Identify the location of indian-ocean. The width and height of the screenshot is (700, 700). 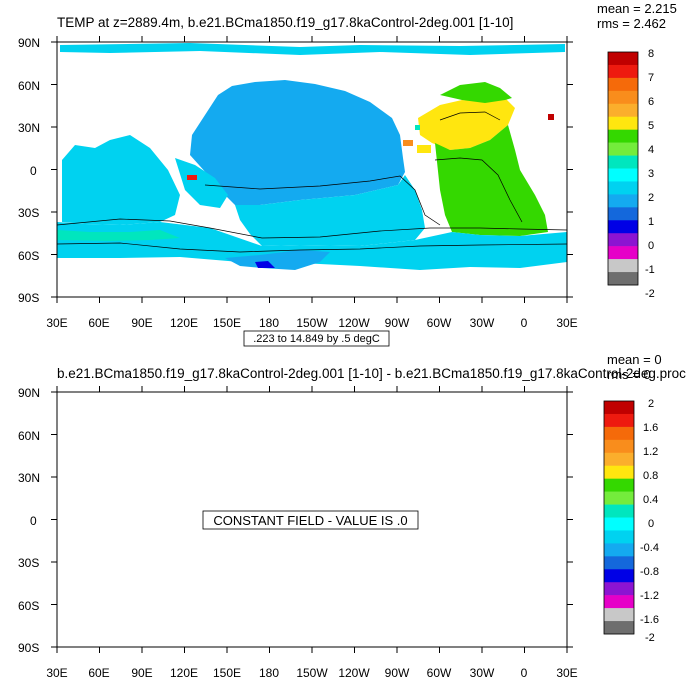
(121, 180).